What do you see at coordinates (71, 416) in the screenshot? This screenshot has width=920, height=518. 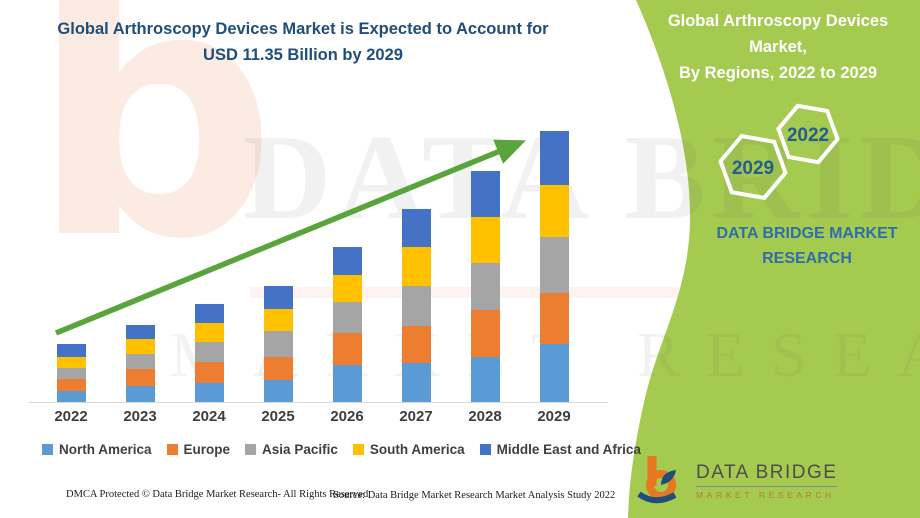 I see `x-axis-label-2022: 2022` at bounding box center [71, 416].